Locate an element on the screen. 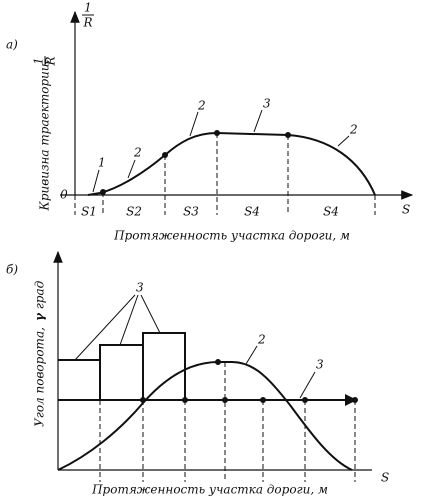 The width and height of the screenshot is (436, 498). axis-fraction-den: R is located at coordinates (87, 23).